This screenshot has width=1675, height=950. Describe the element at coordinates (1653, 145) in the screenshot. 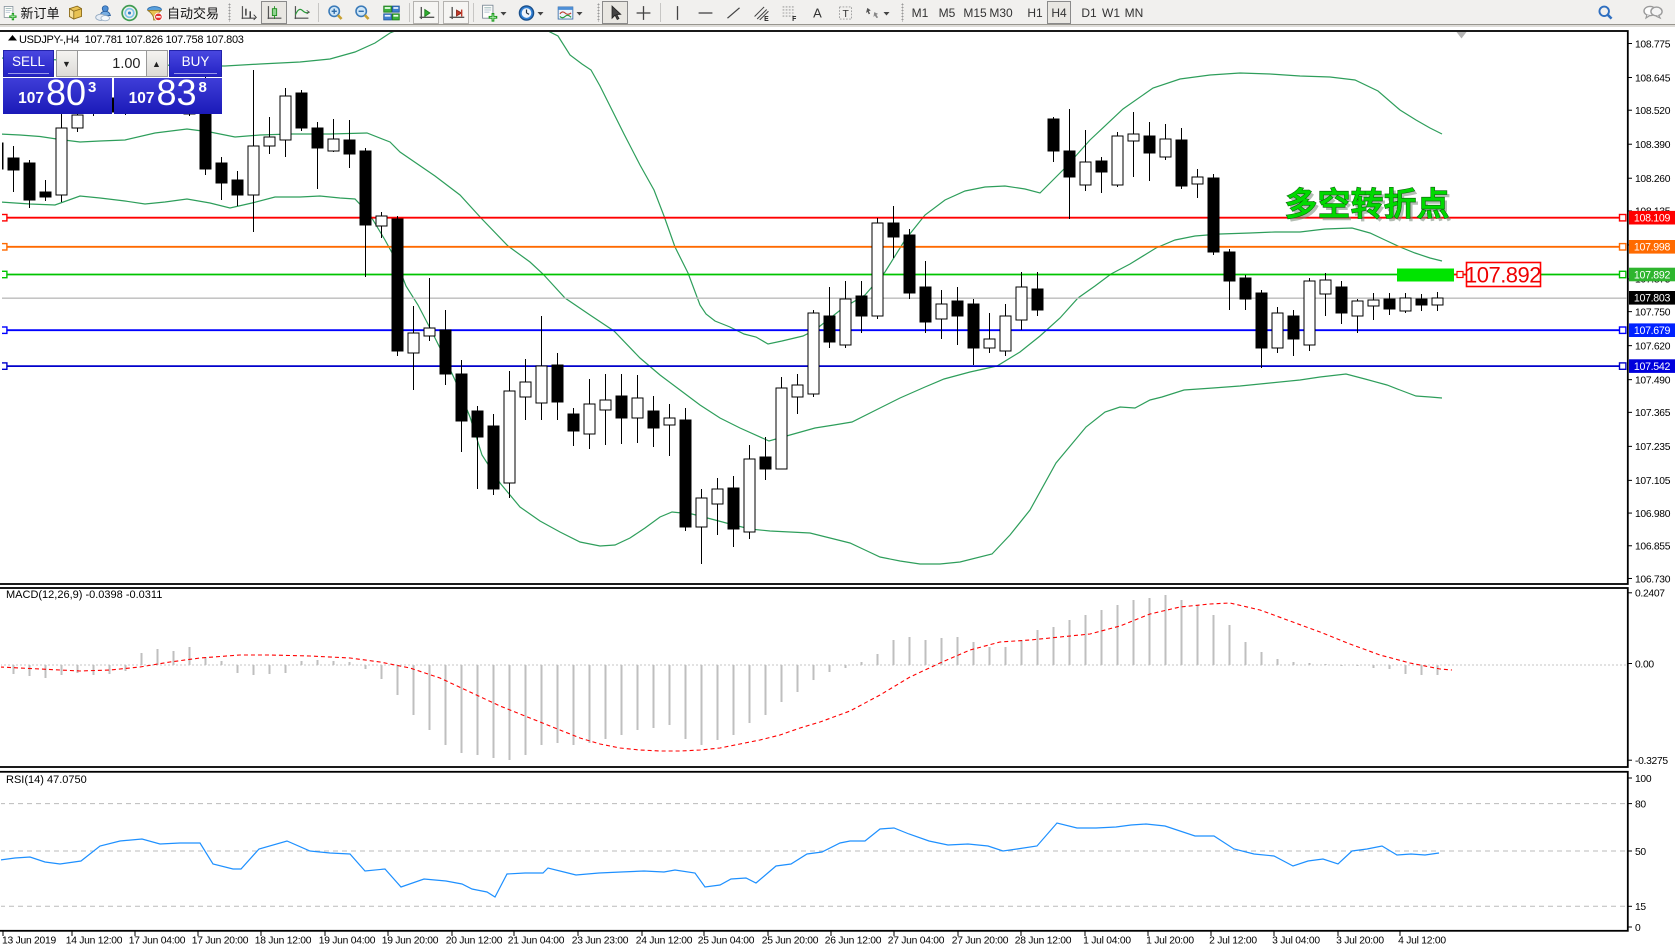

I see `svg-text: 108.390` at that location.